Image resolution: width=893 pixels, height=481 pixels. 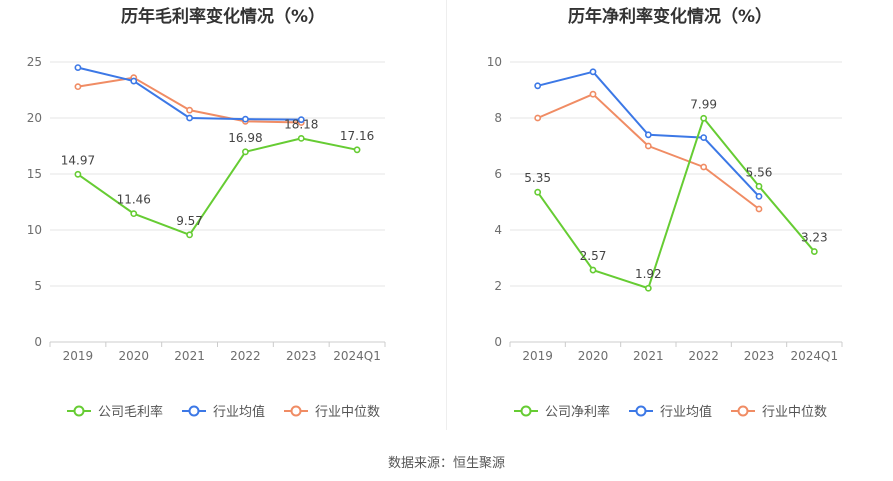 What do you see at coordinates (498, 174) in the screenshot?
I see `y-tick-label: 6` at bounding box center [498, 174].